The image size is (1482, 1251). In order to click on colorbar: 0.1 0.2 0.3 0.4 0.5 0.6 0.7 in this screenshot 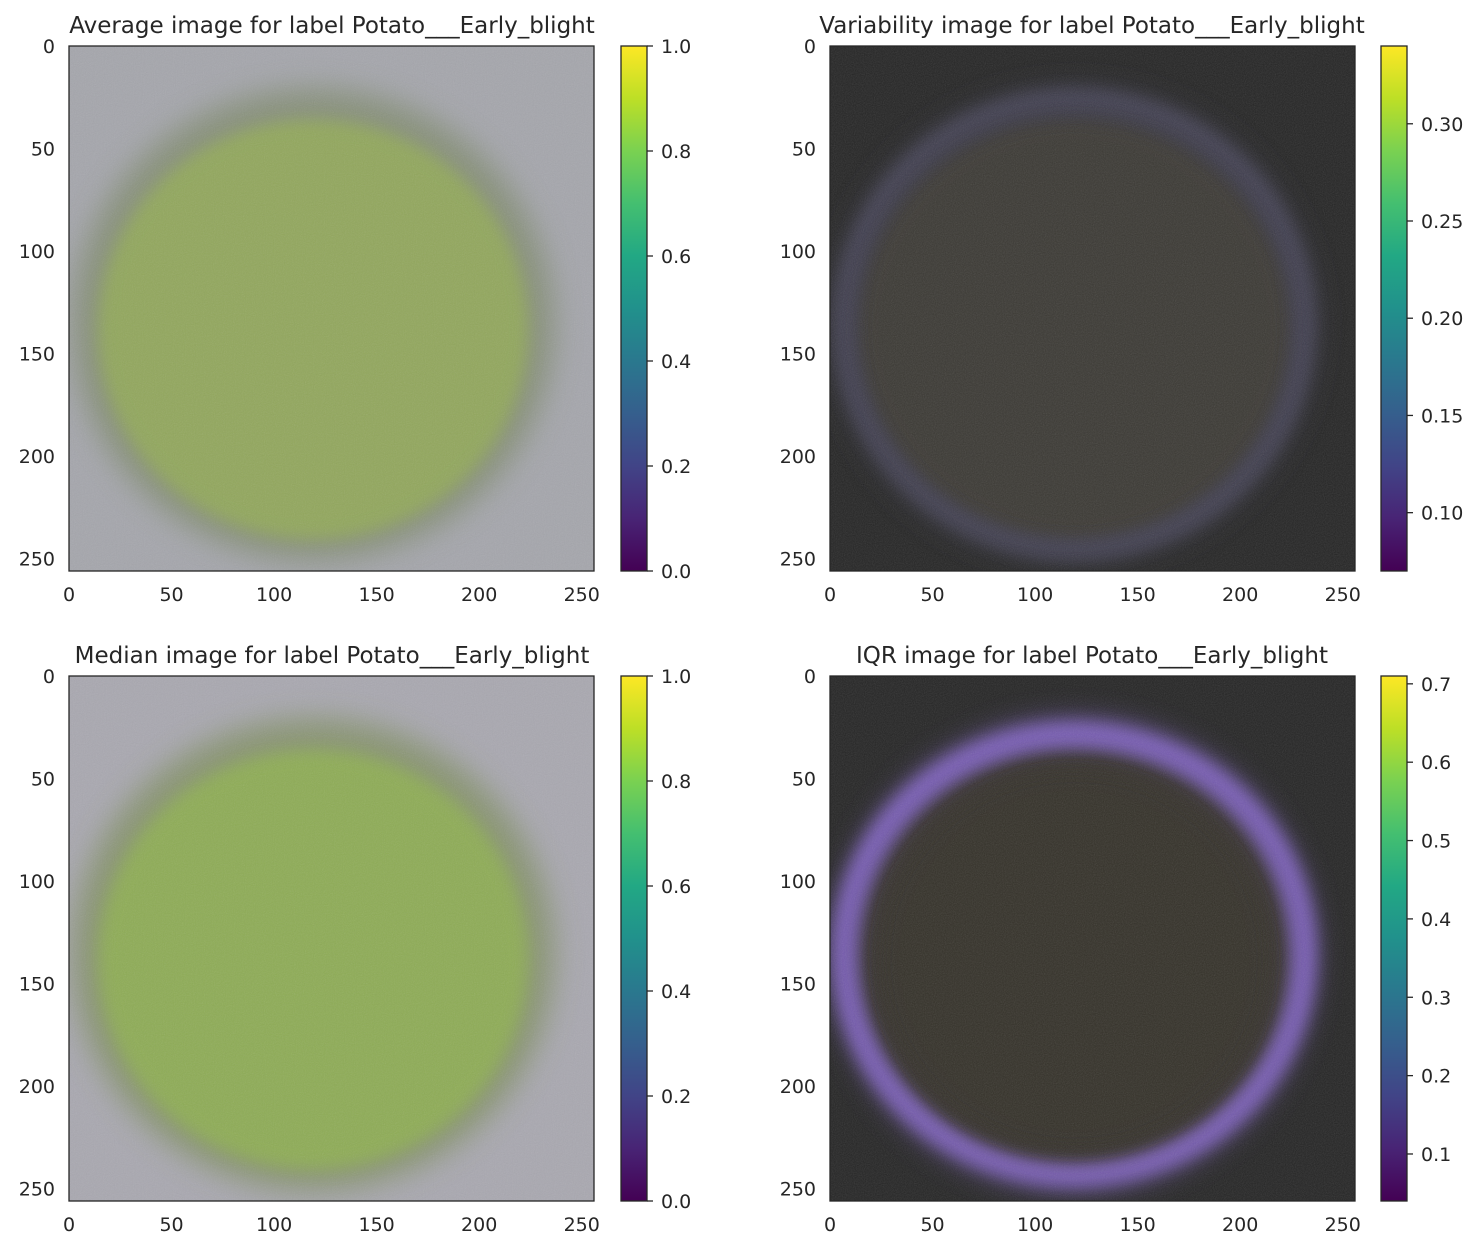, I will do `click(1415, 938)`.